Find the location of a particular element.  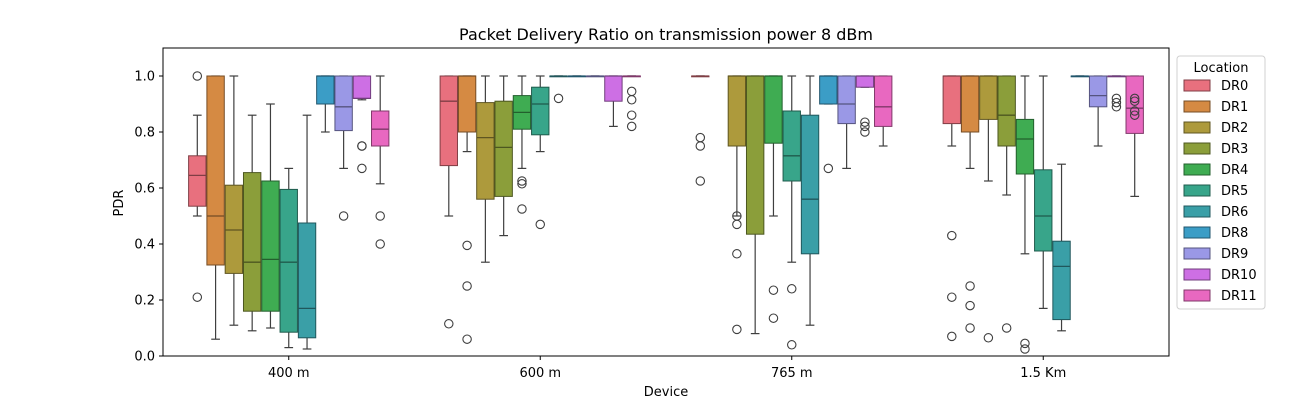

box-DR9-600m is located at coordinates (595, 76).